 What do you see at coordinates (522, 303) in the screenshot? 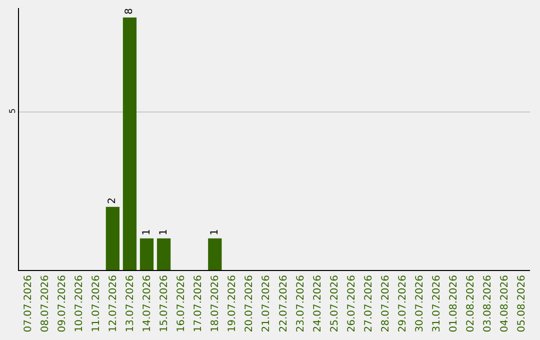
I see `x-tick-label: 05.08.2026` at bounding box center [522, 303].